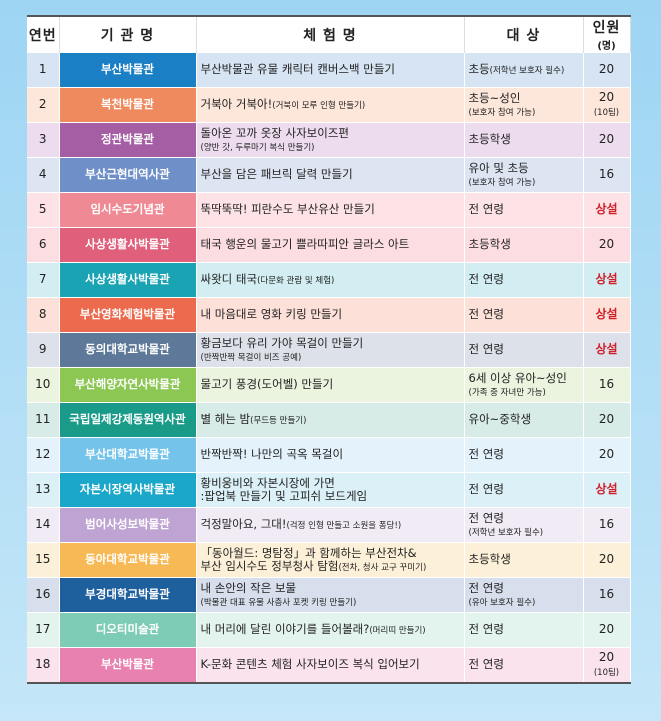 The image size is (661, 721). I want to click on row-number: 7, so click(43, 280).